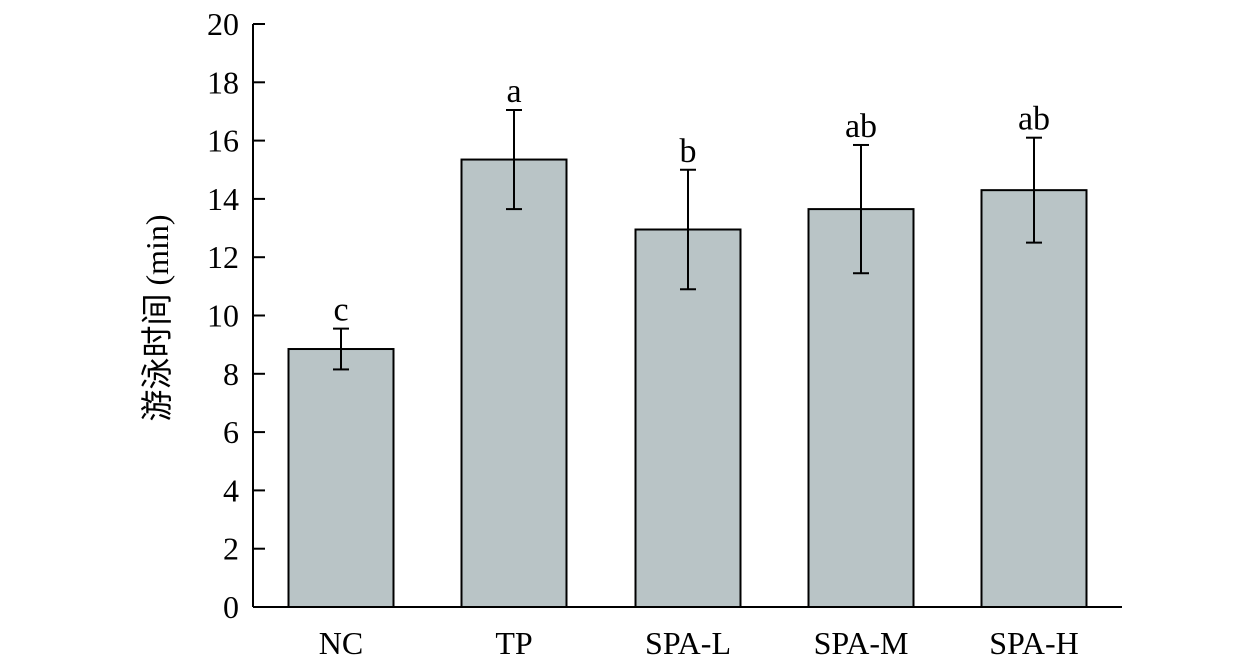  I want to click on significance-label: c, so click(340, 310).